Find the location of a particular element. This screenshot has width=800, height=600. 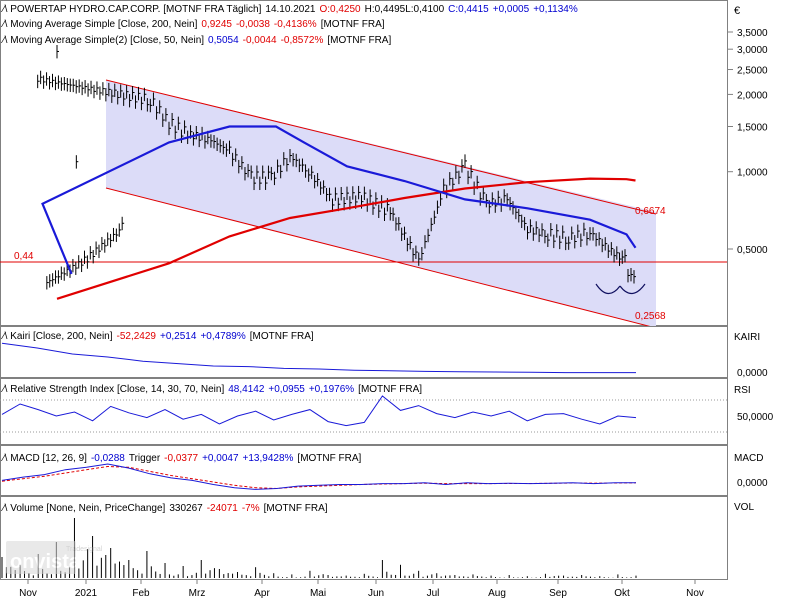

price-tick-label: 1,0000 is located at coordinates (752, 173).